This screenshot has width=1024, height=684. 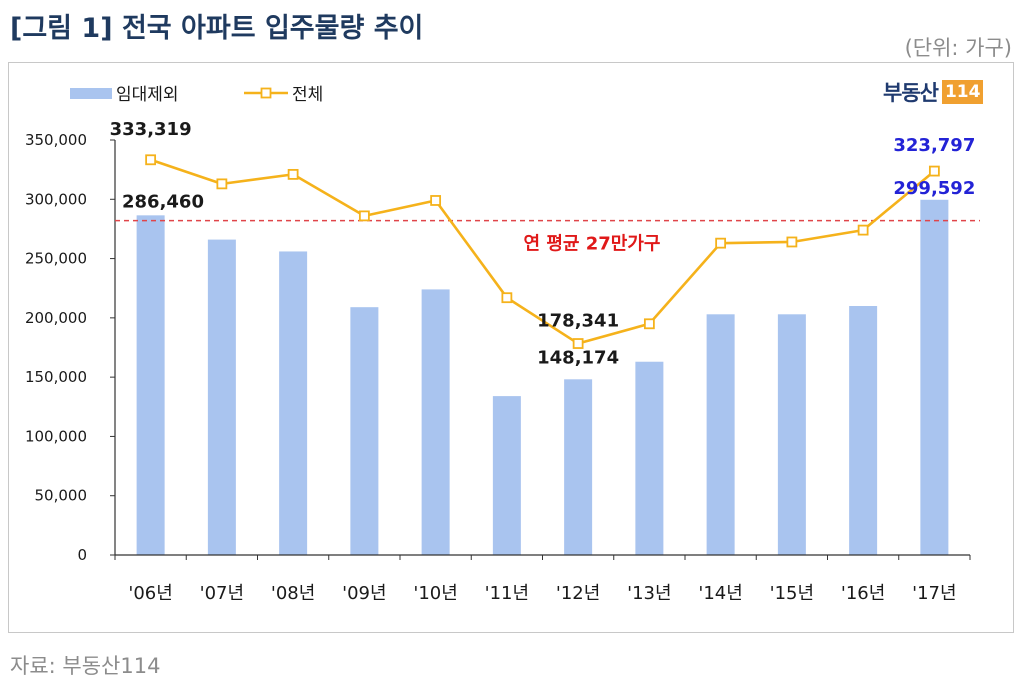 I want to click on y-tick-label-5: 250,000, so click(x=56, y=259).